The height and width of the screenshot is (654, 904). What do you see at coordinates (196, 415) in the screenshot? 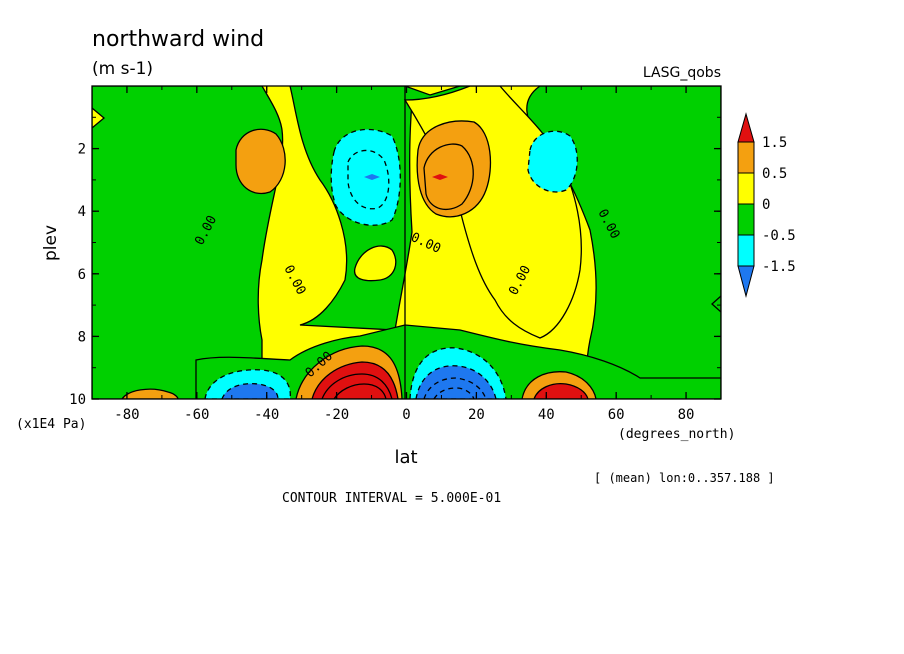
I see `x-tick-label: -60` at bounding box center [196, 415].